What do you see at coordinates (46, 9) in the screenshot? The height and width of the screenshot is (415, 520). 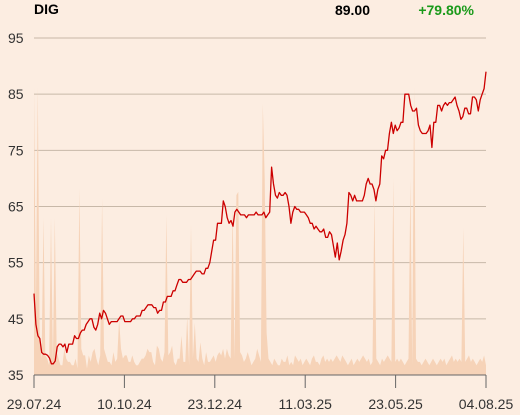 I see `ticker-symbol: DIG` at bounding box center [46, 9].